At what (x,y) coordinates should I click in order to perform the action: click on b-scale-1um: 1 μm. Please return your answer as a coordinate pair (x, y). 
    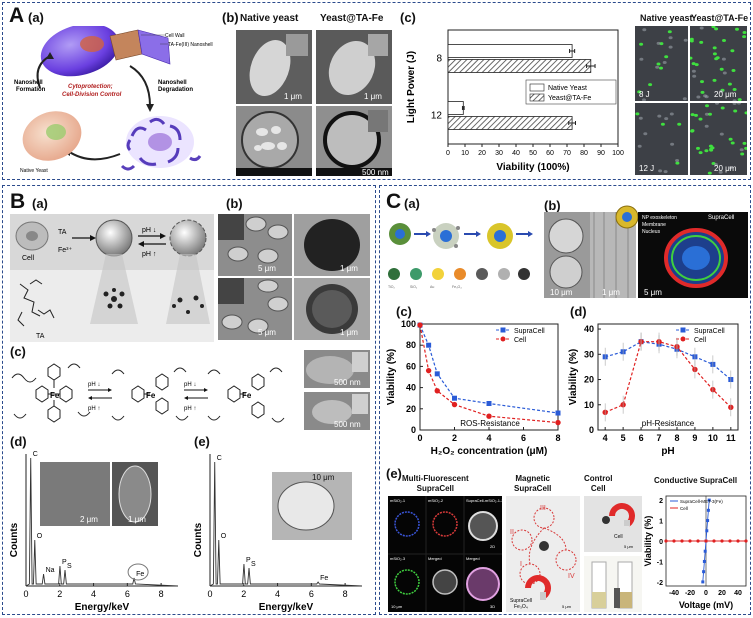
    Looking at the image, I should click on (349, 268).